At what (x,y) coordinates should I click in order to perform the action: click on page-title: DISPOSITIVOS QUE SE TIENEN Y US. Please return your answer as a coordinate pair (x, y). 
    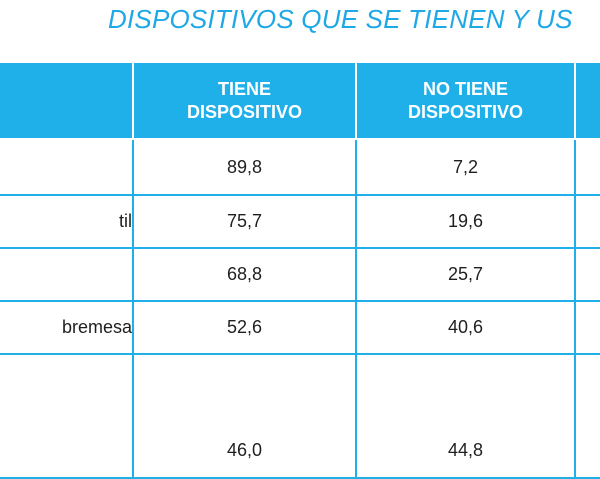
    Looking at the image, I should click on (340, 19).